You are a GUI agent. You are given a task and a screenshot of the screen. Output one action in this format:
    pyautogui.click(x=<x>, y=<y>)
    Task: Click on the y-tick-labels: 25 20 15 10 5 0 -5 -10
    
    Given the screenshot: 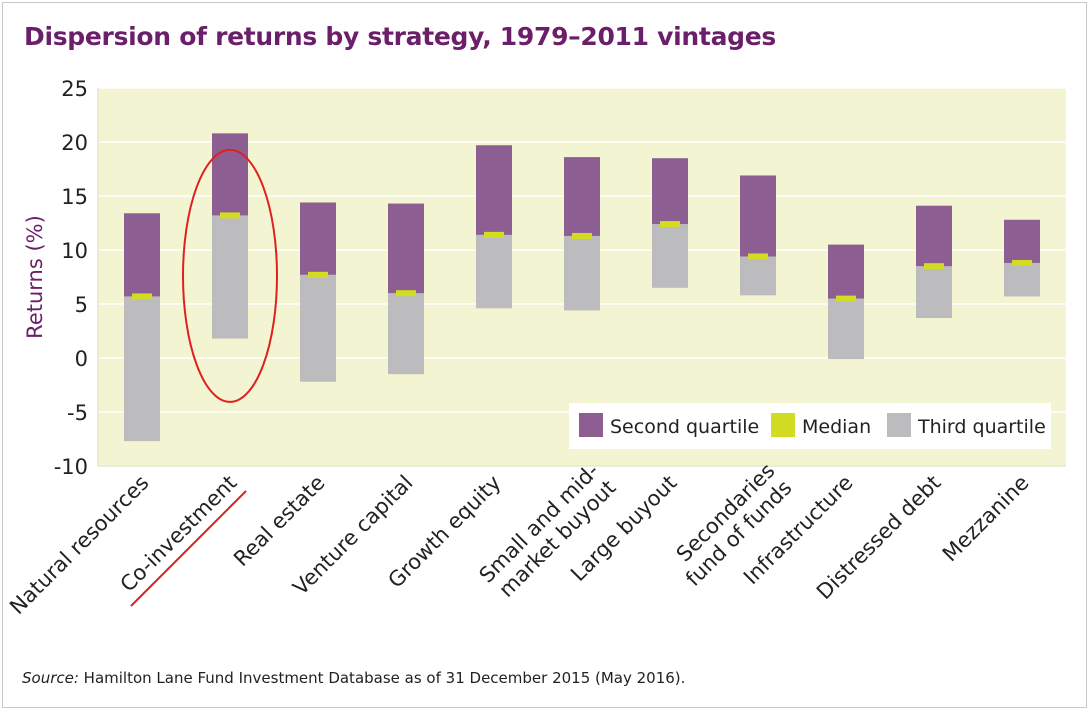 What is the action you would take?
    pyautogui.click(x=71, y=278)
    